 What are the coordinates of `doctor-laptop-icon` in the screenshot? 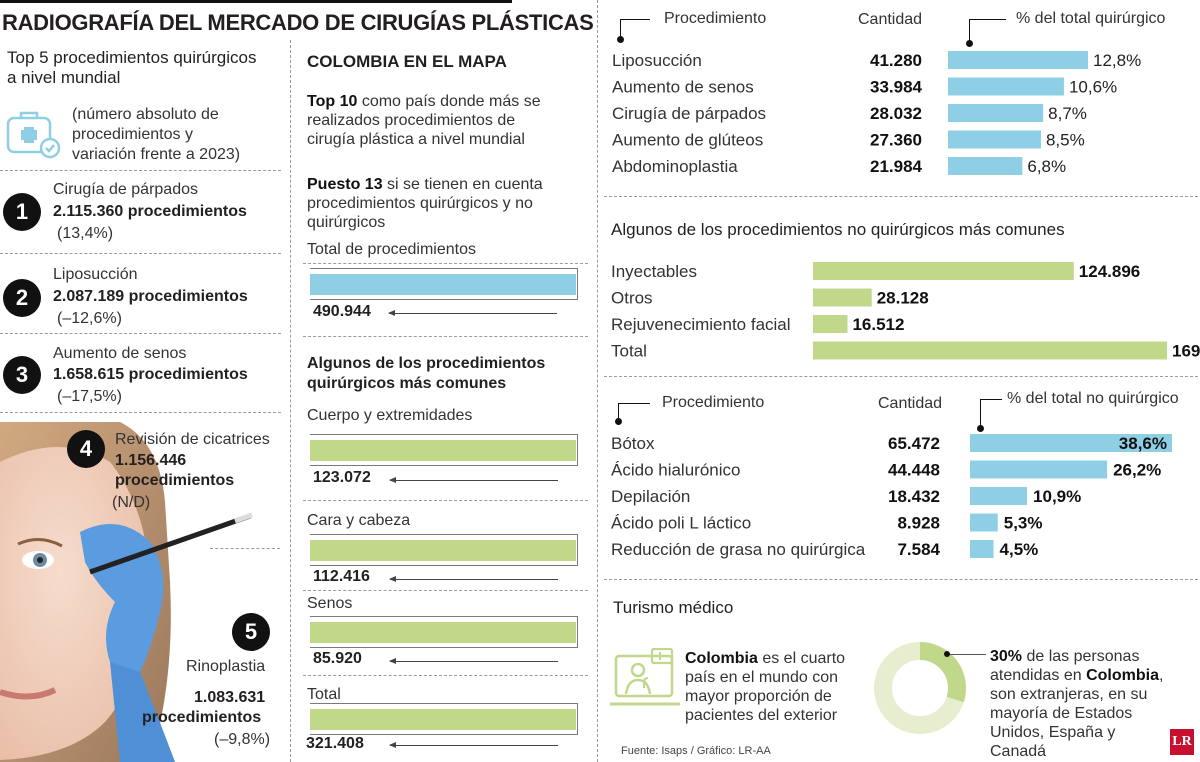 It's located at (645, 681).